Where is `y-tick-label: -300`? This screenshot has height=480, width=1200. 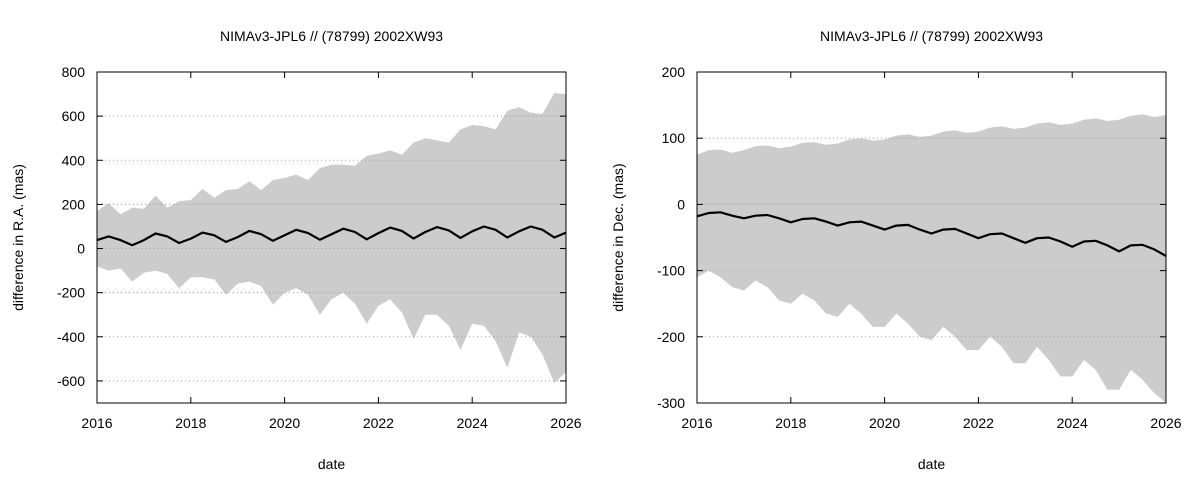 y-tick-label: -300 is located at coordinates (671, 403).